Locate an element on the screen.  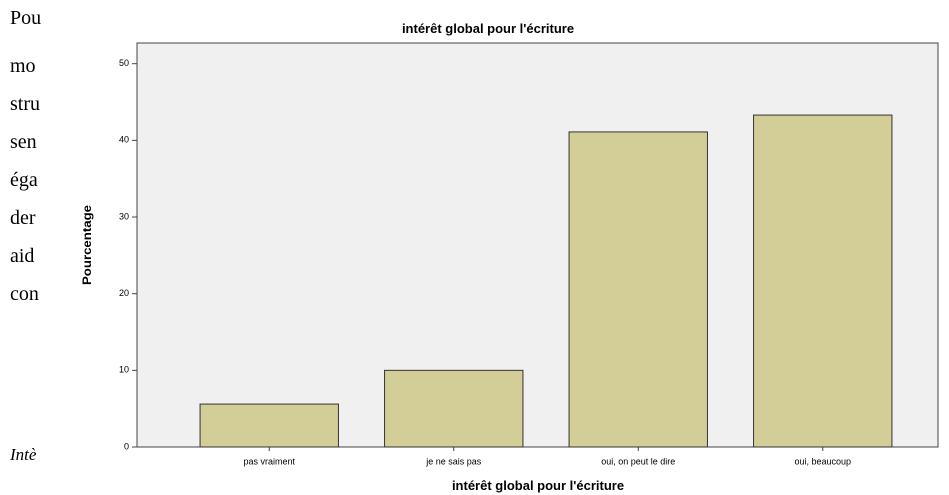
text-fragment: éga is located at coordinates (24, 180).